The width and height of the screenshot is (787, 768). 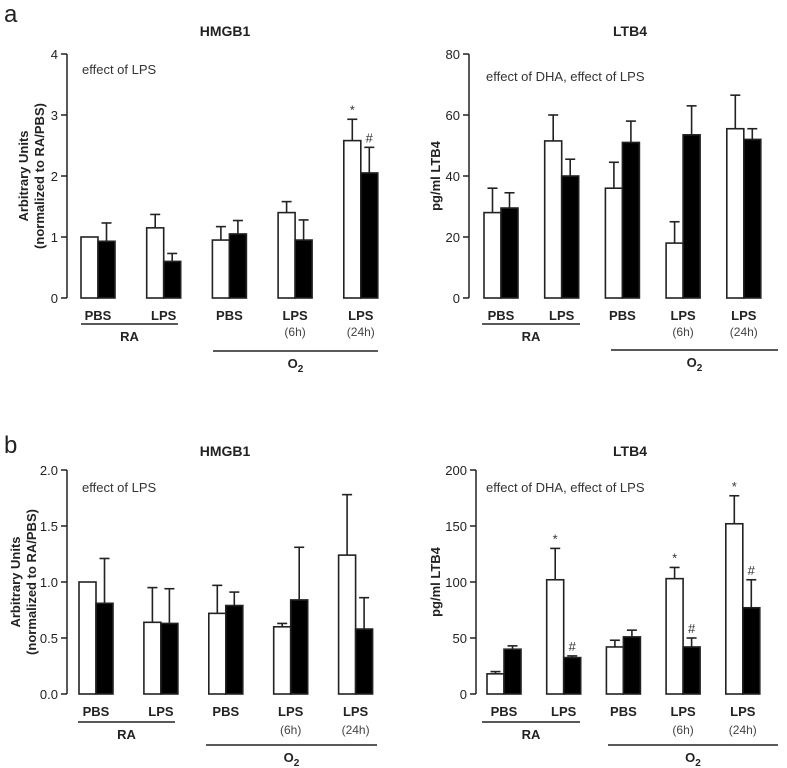 I want to click on y-tick-label: 20, so click(x=453, y=237).